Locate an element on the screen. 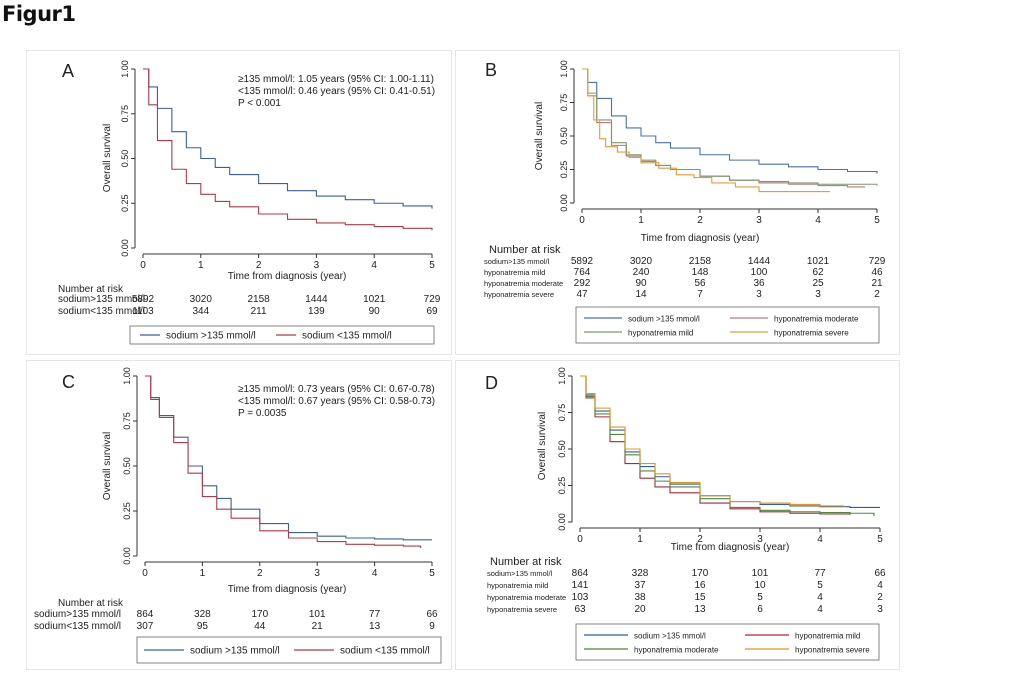 The image size is (1024, 693). panel-letter-c: C is located at coordinates (68, 382).